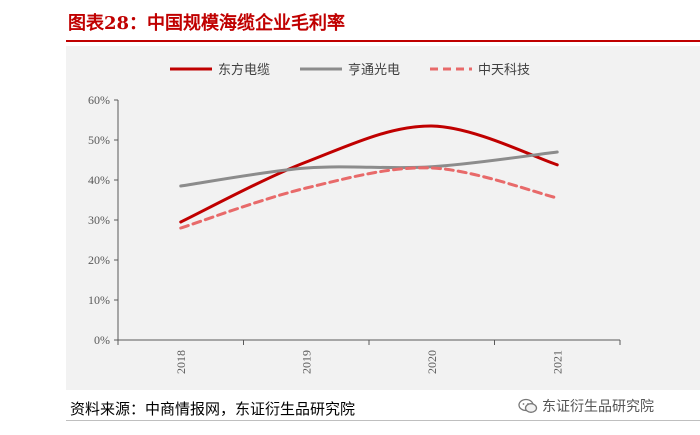  Describe the element at coordinates (99, 100) in the screenshot. I see `y-tick-label: 60%` at that location.